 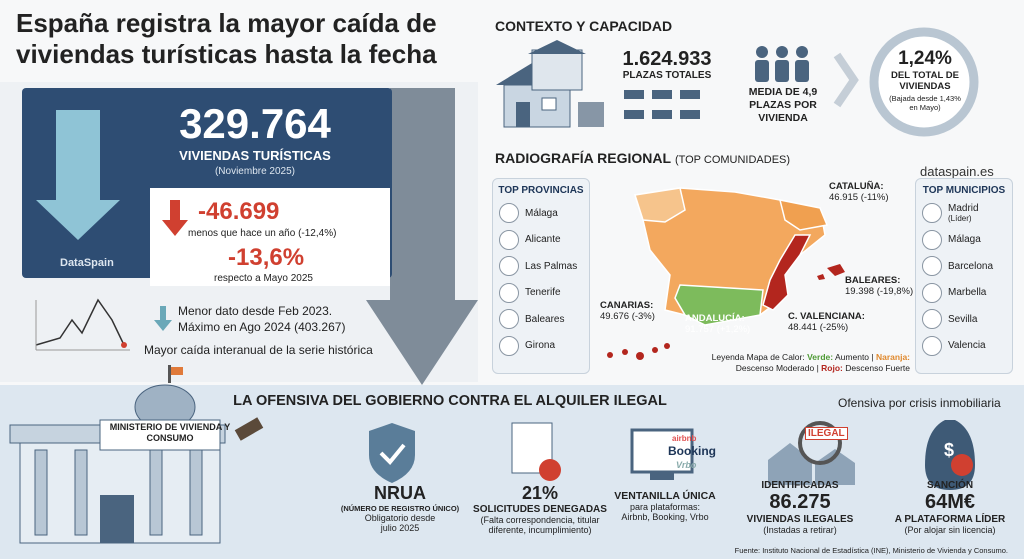 I want to click on region-label: ANDALUCÍA: 91.757 (+1,2%), so click(x=717, y=324).